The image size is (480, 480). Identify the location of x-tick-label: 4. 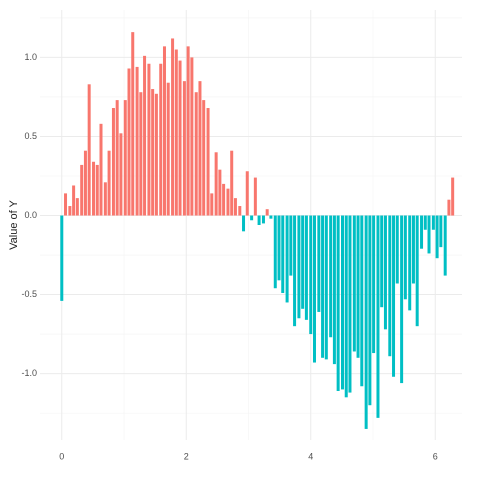
(310, 456).